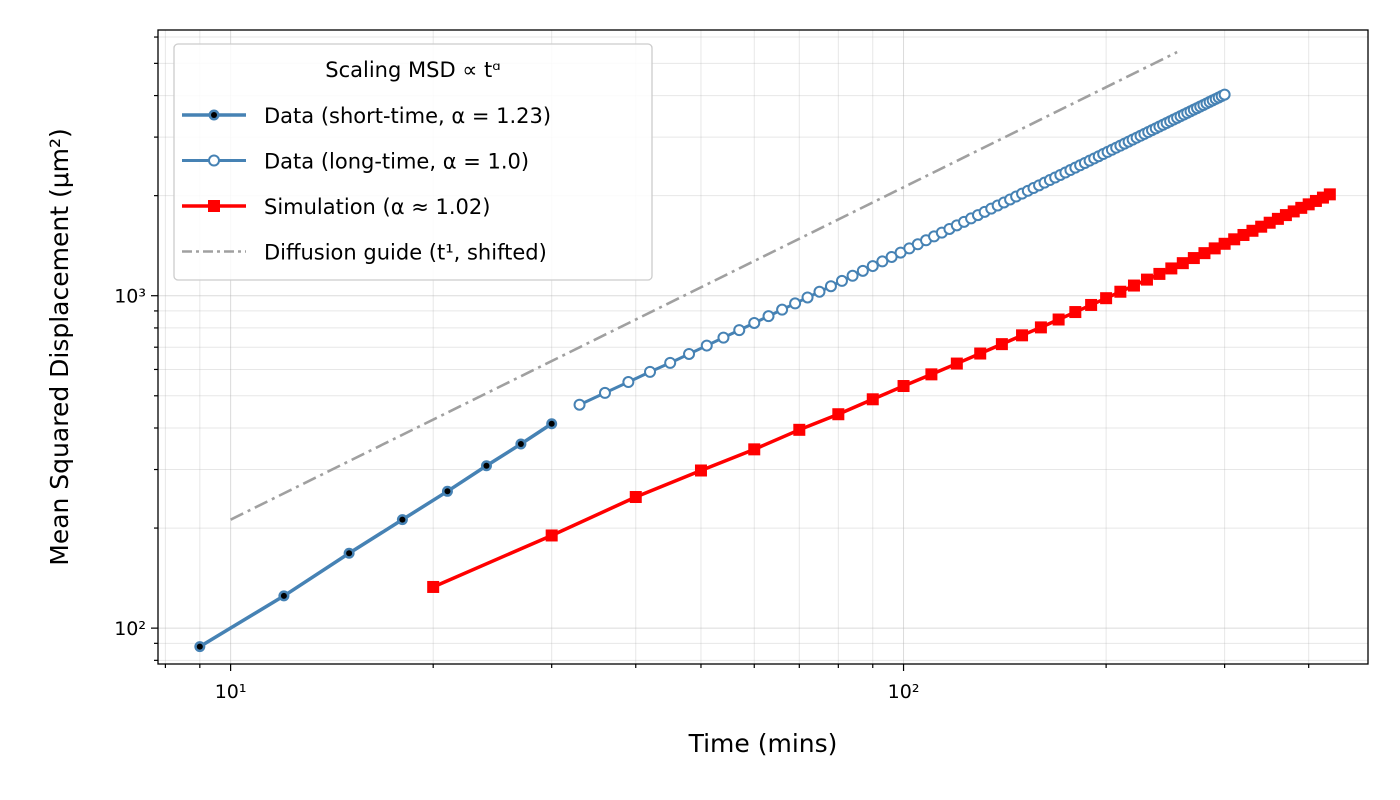 This screenshot has width=1400, height=800. I want to click on y-axis-label: Mean Squared Displacement (μm²), so click(59, 347).